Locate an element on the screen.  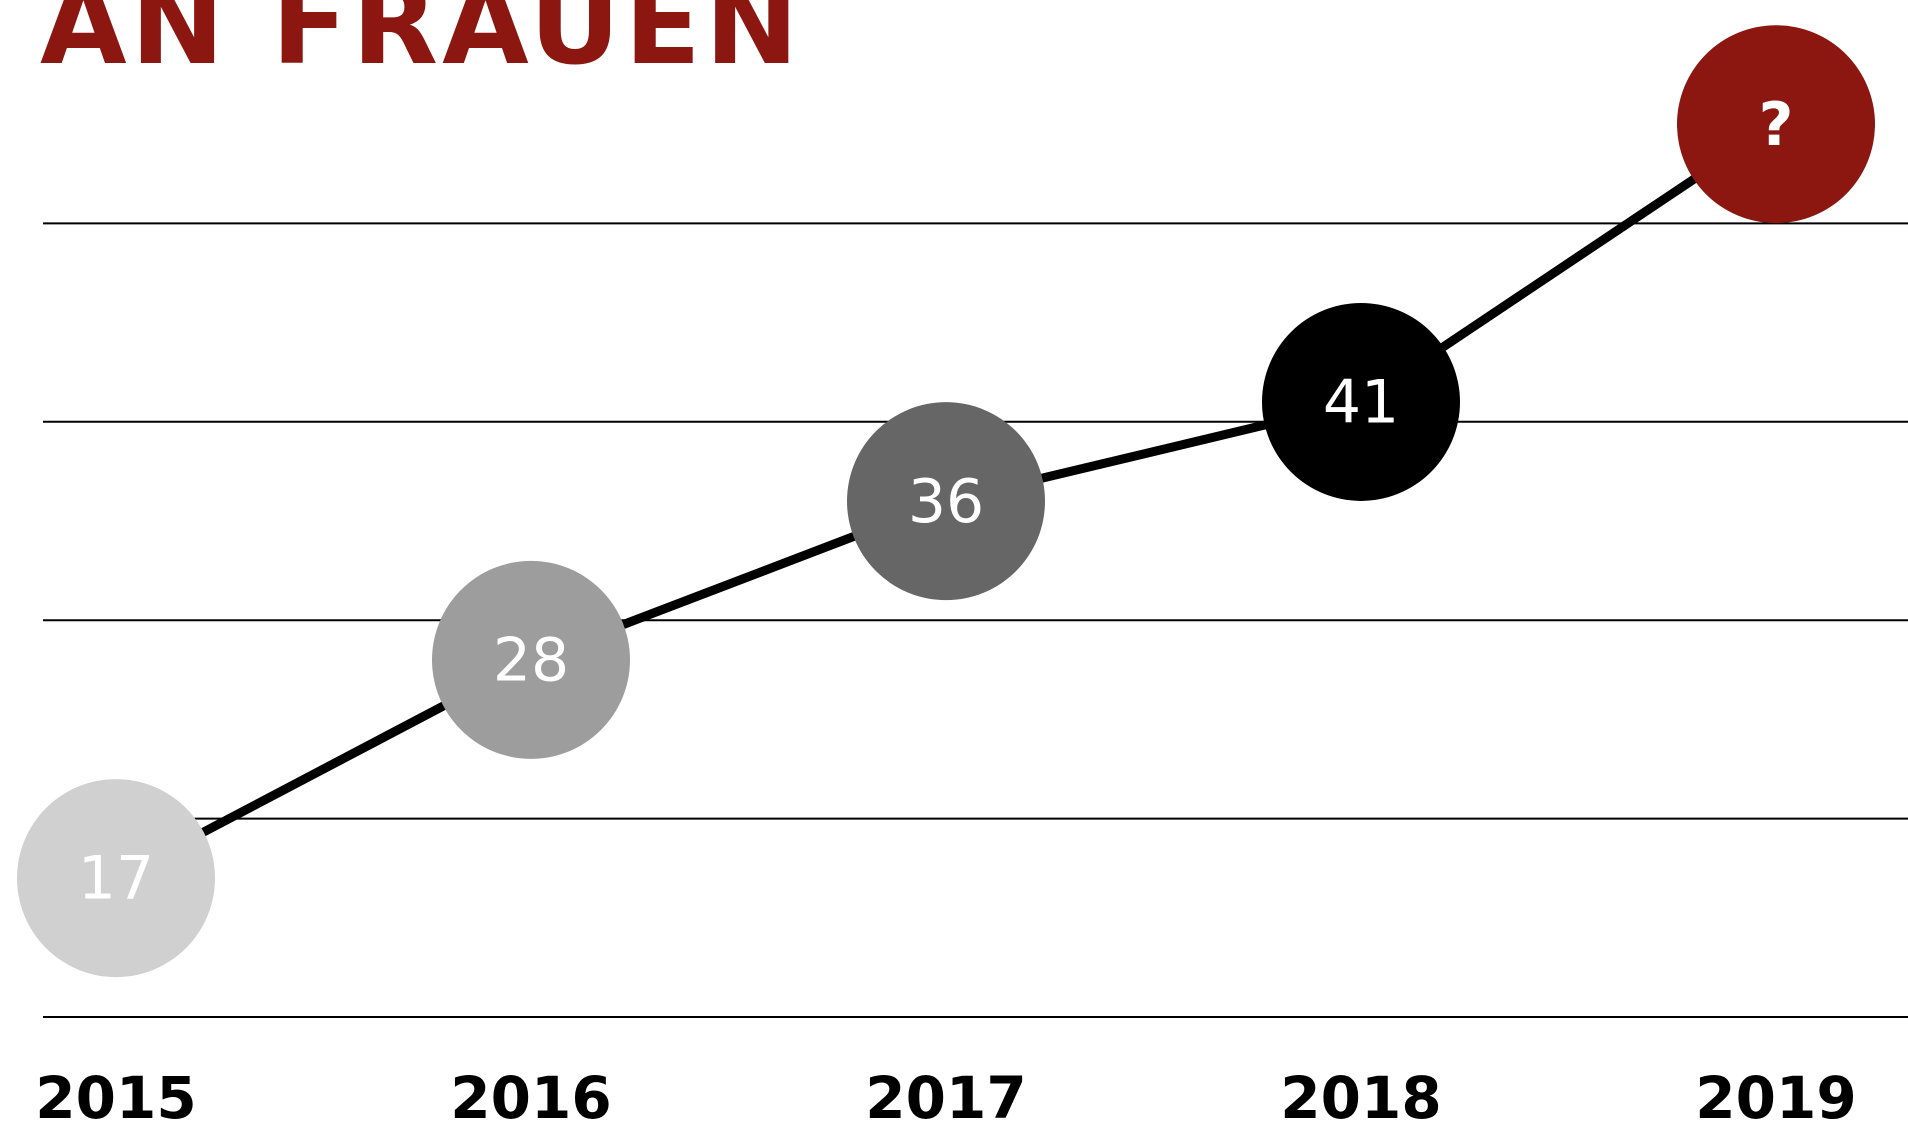
value-label: 36 is located at coordinates (946, 502).